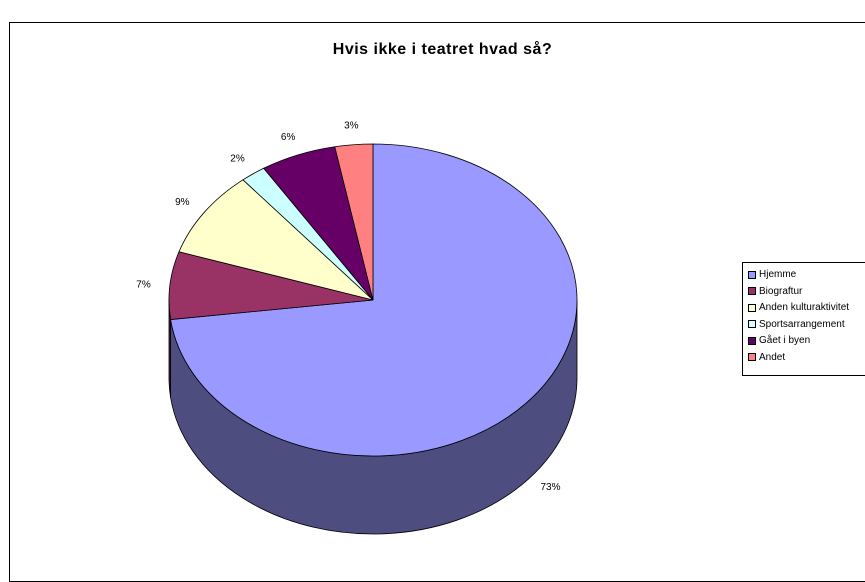  Describe the element at coordinates (237, 158) in the screenshot. I see `data-label: 2%` at that location.